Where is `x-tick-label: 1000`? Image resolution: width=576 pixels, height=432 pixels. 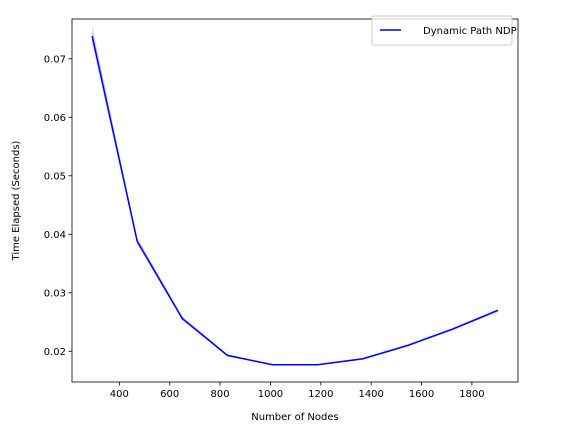
x-tick-label: 1000 is located at coordinates (270, 394).